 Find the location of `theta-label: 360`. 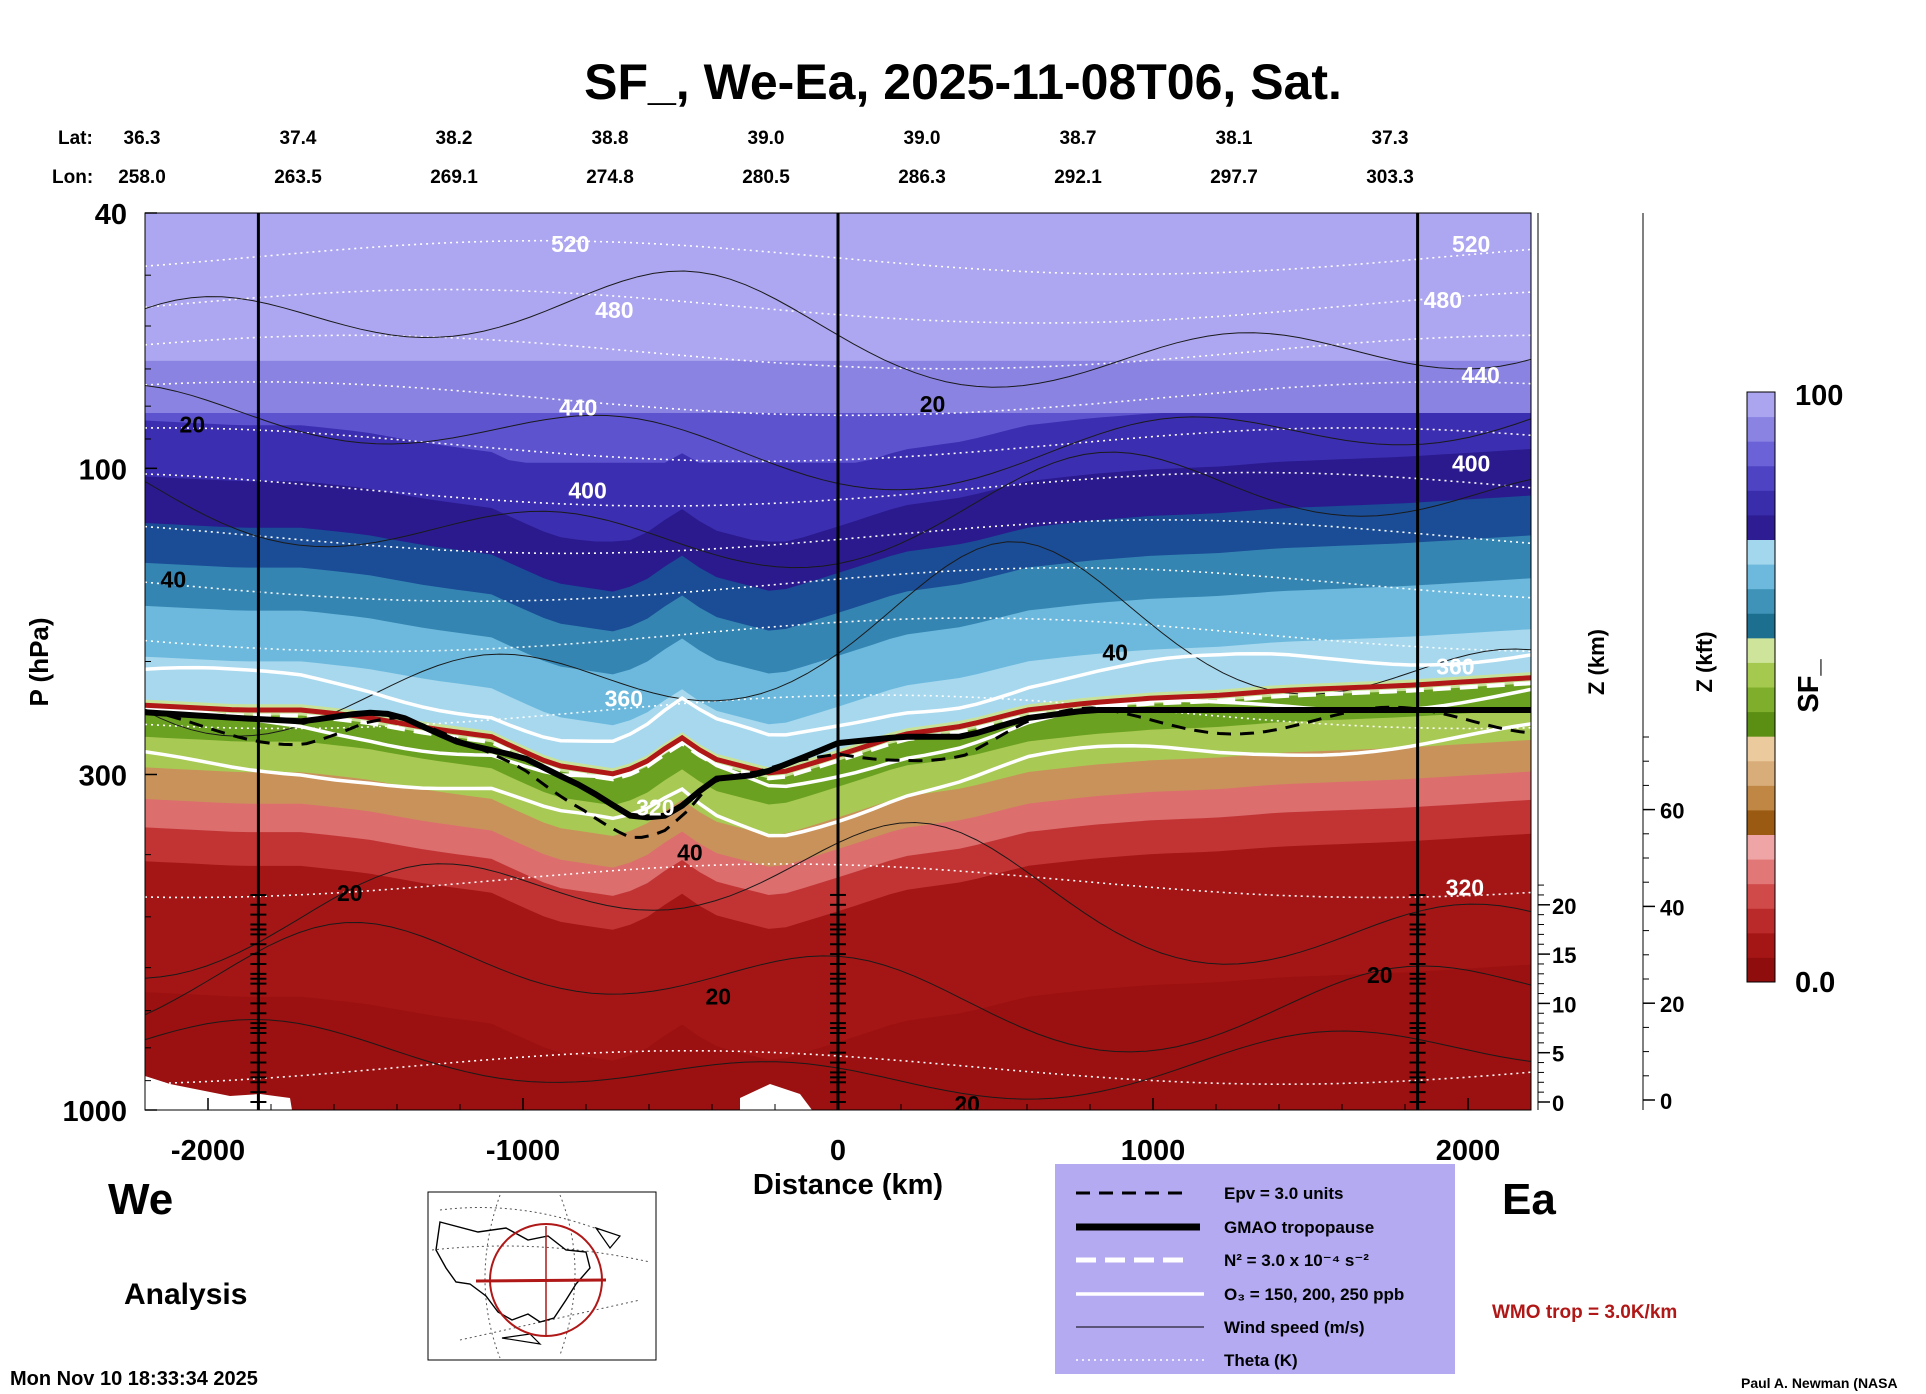

theta-label: 360 is located at coordinates (624, 699).